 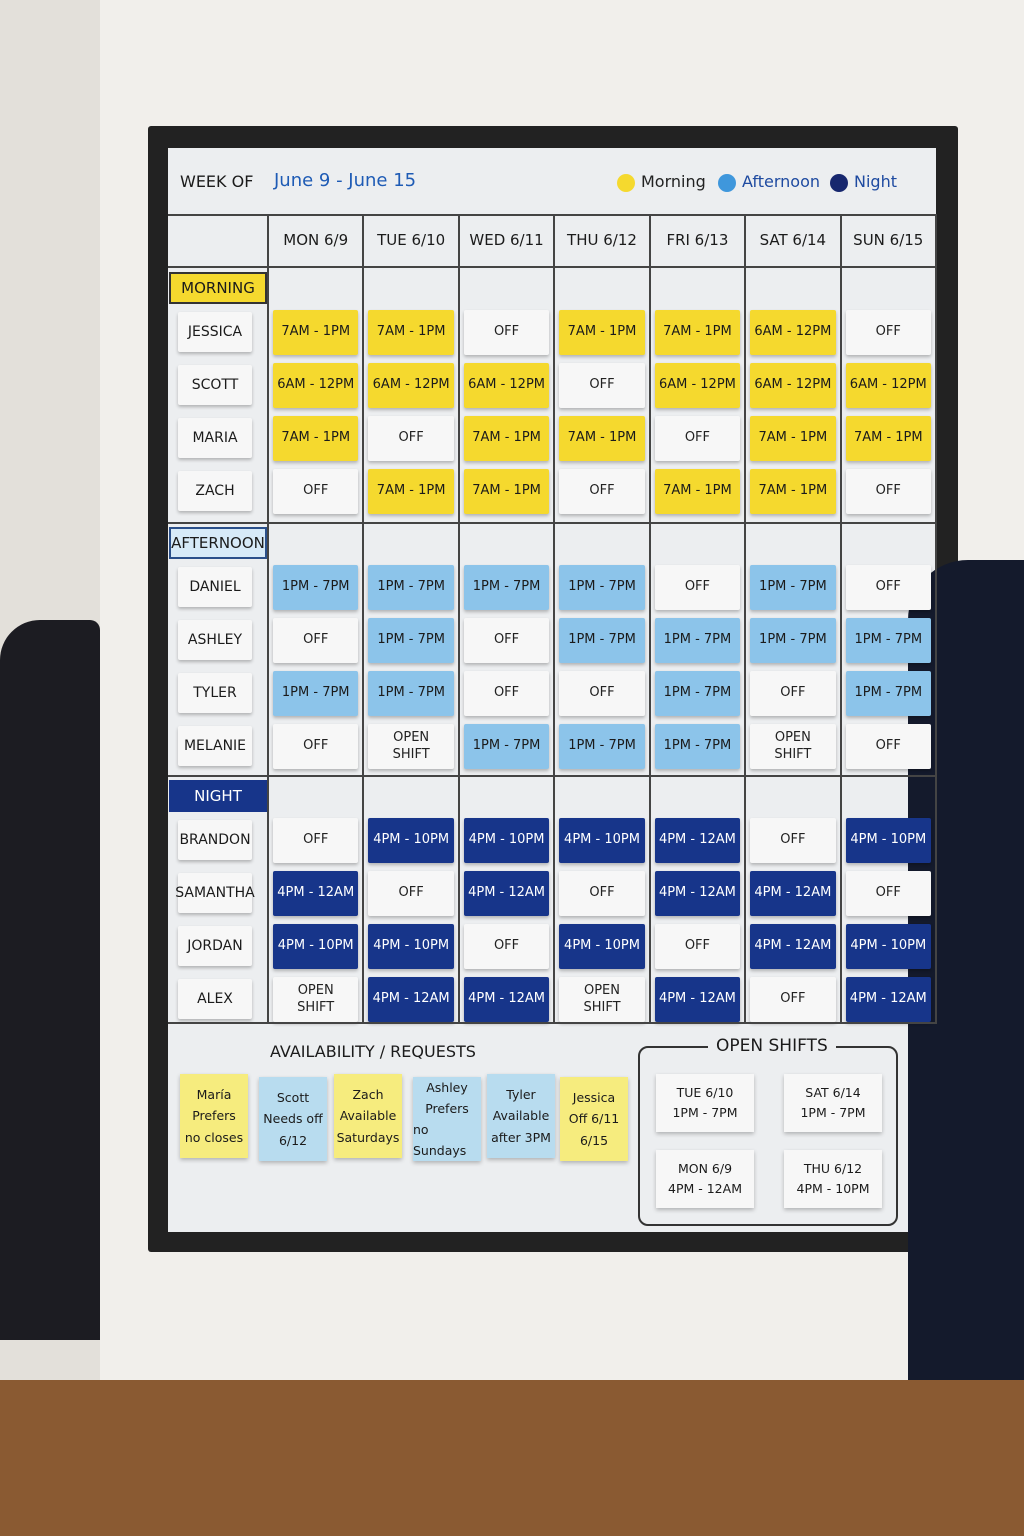 I want to click on sticky-note: Tyler Available after 3PM, so click(x=521, y=1116).